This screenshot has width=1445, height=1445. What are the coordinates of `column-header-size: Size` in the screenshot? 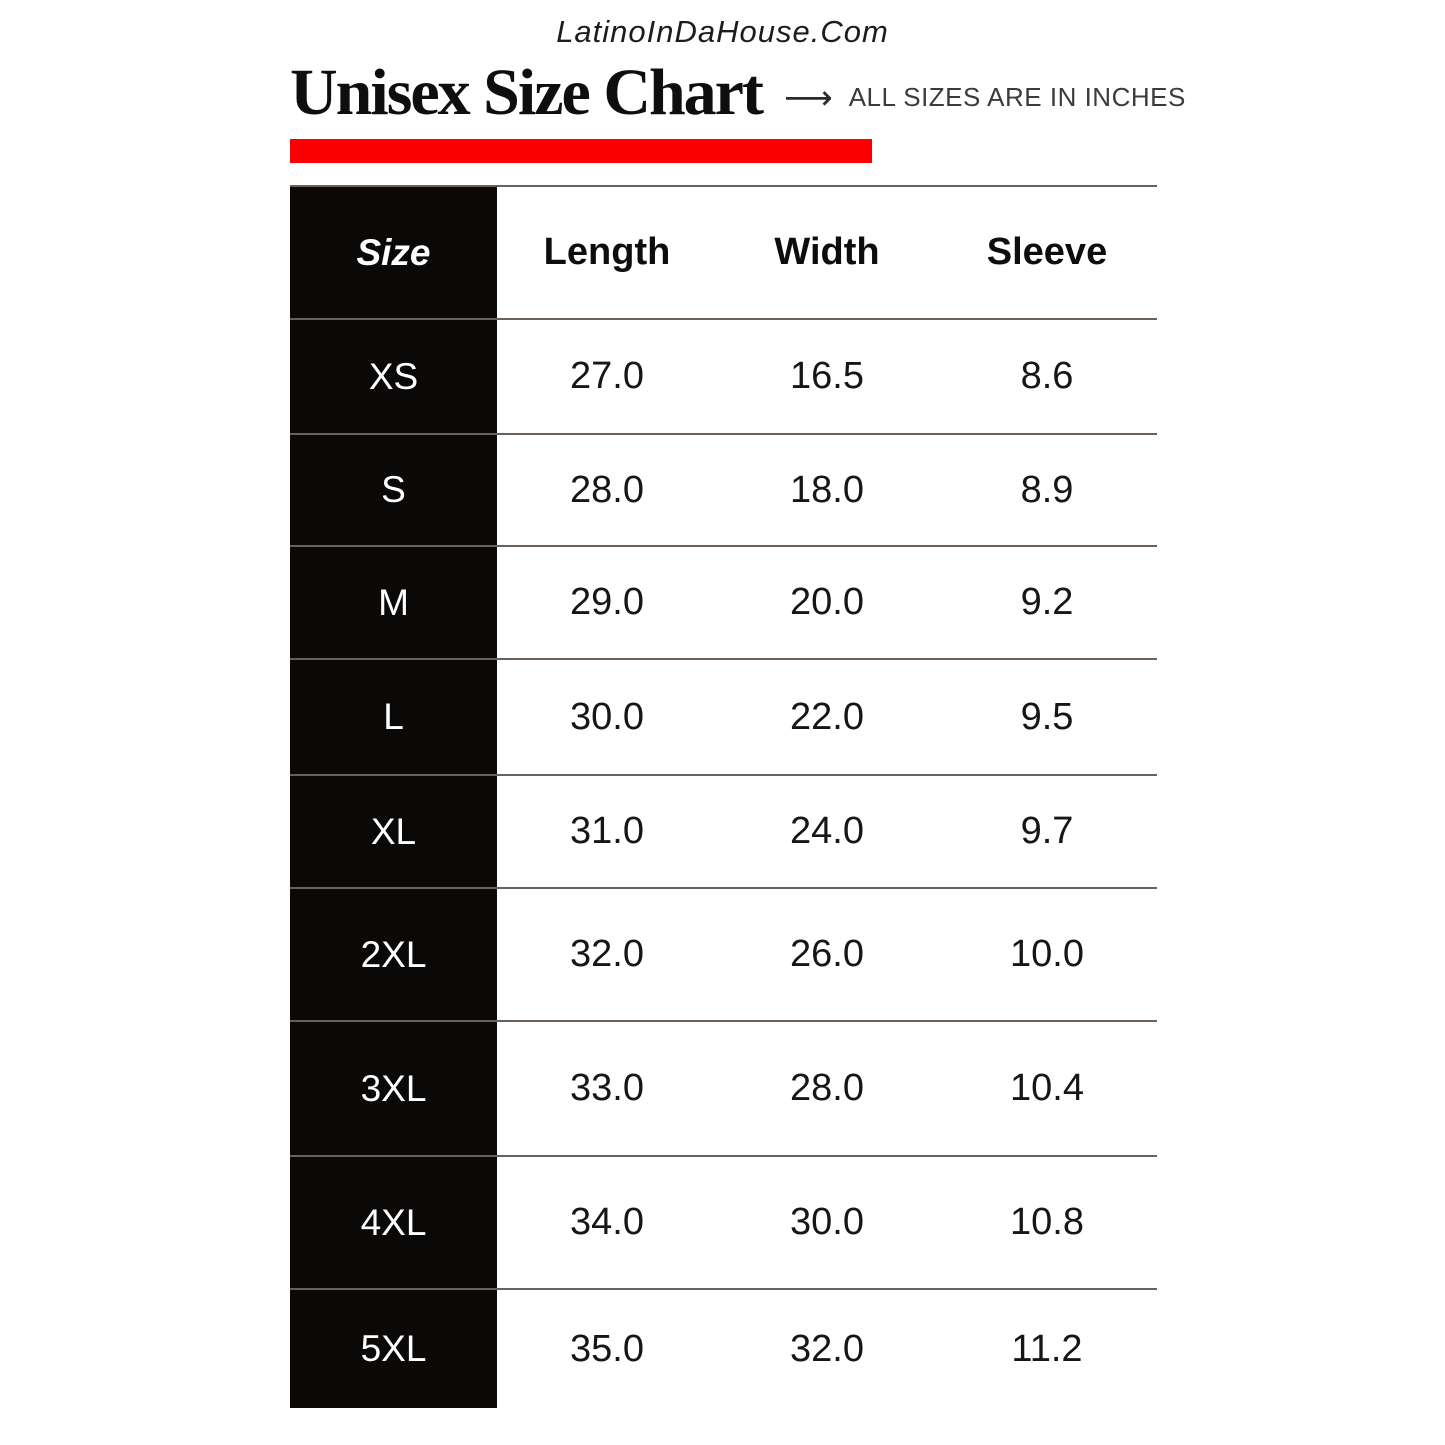 It's located at (393, 252).